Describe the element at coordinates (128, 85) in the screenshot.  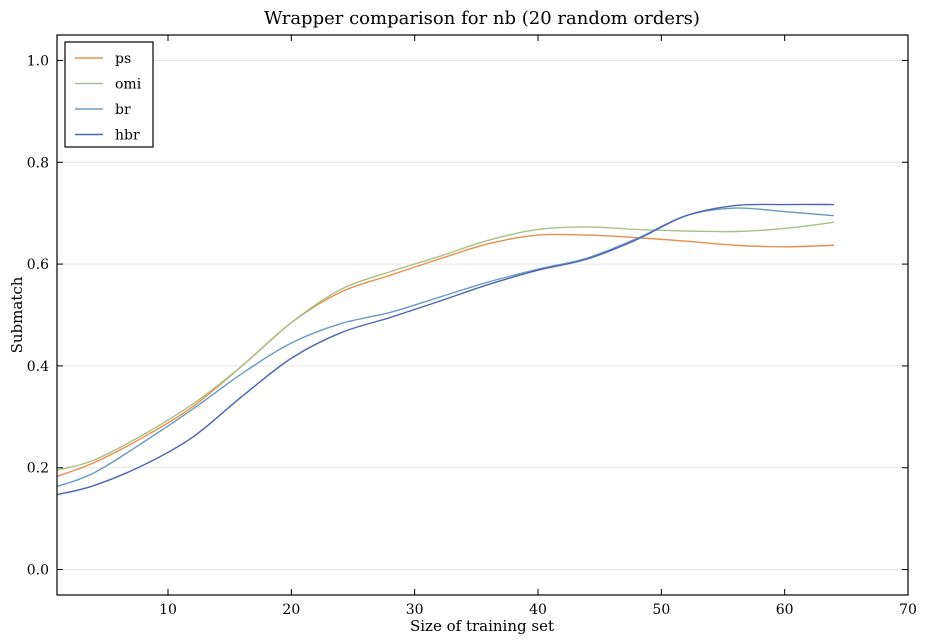
I see `legend-label-omi: omi` at that location.